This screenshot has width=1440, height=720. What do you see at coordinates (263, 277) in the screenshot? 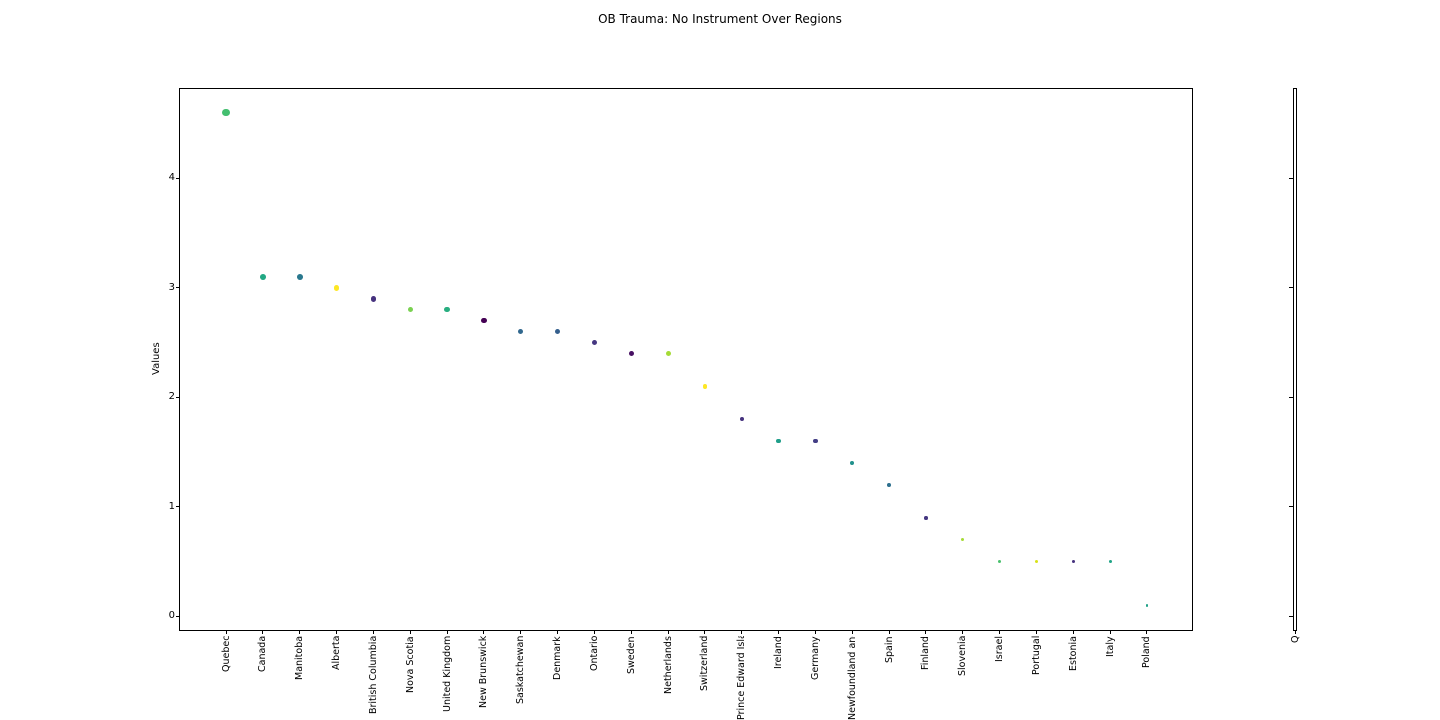
I see `data-point-canada` at bounding box center [263, 277].